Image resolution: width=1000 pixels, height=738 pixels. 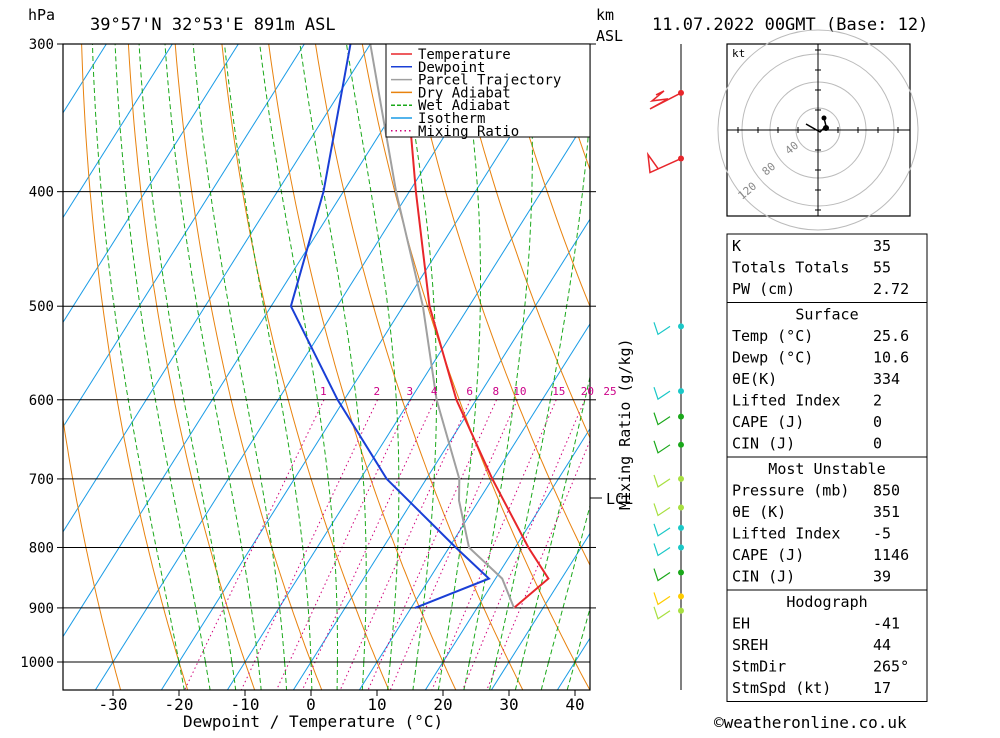 I want to click on index-value: 39, so click(x=882, y=577).